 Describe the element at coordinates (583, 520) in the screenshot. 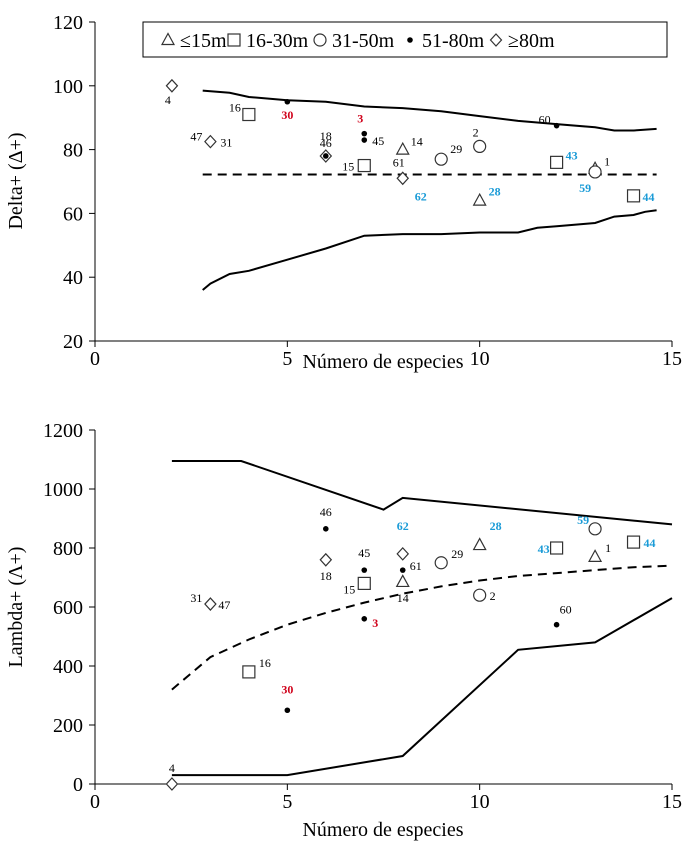

I see `point-label-59: 59` at that location.